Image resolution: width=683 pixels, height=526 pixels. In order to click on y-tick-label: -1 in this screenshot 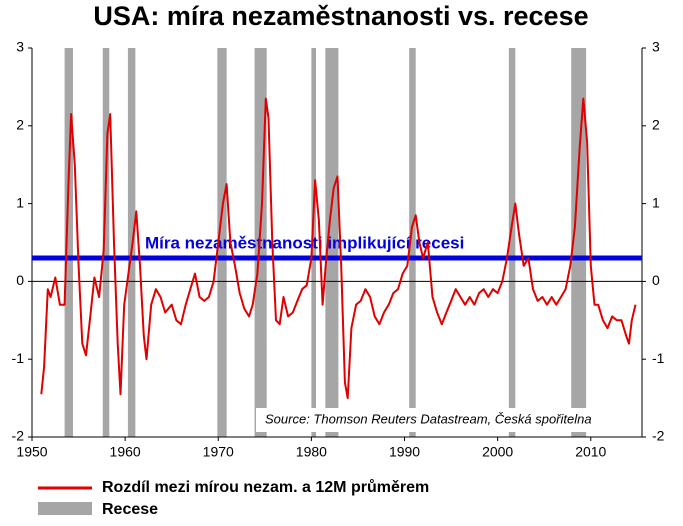, I will do `click(18, 358)`.